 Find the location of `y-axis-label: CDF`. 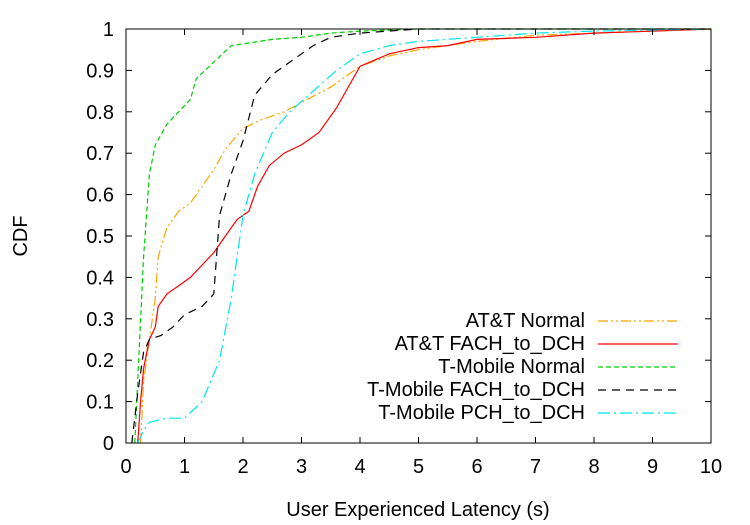

y-axis-label: CDF is located at coordinates (21, 235).